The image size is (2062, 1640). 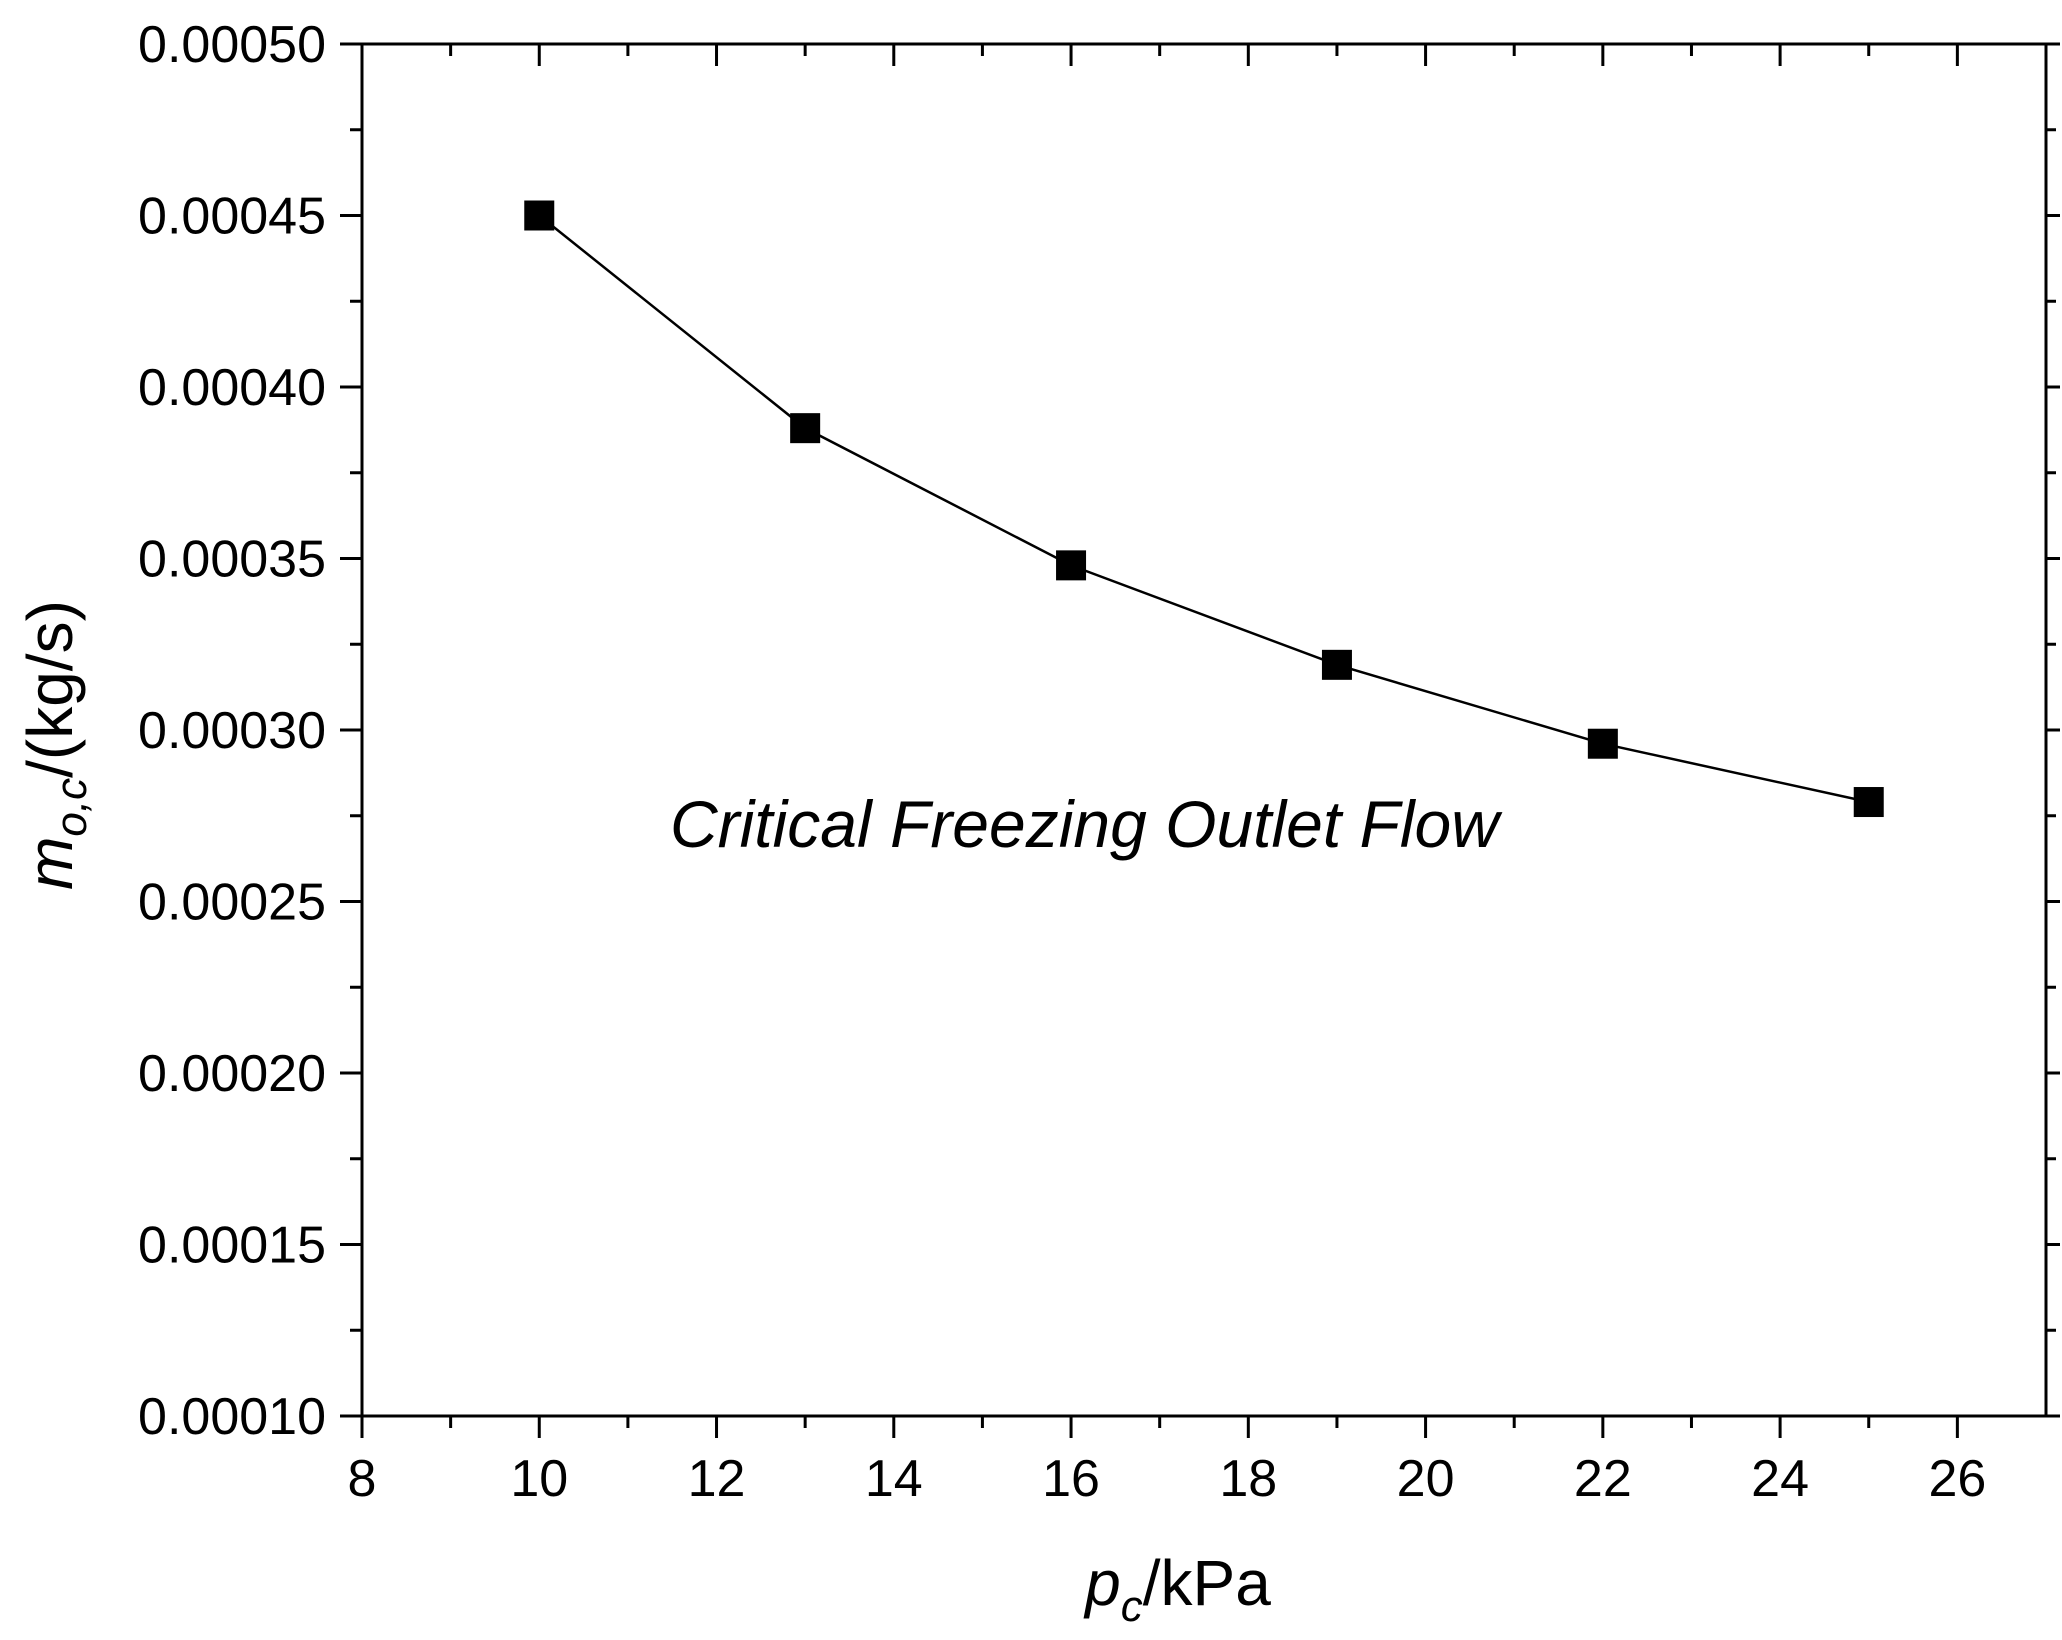 I want to click on x-tick-label: 20, so click(x=1426, y=1479).